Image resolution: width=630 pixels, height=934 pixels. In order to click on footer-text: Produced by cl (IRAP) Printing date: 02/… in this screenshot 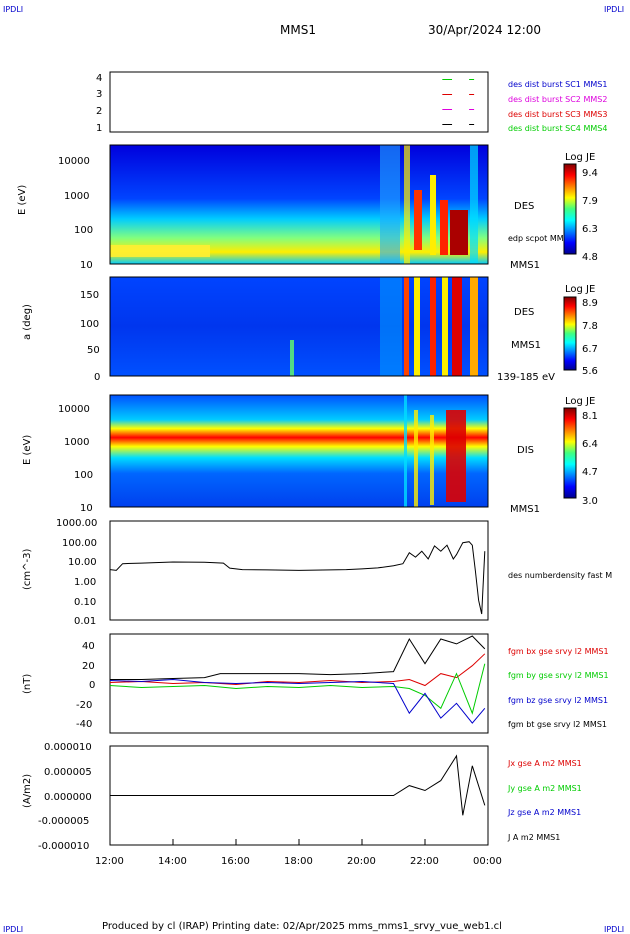, I will do `click(302, 926)`.